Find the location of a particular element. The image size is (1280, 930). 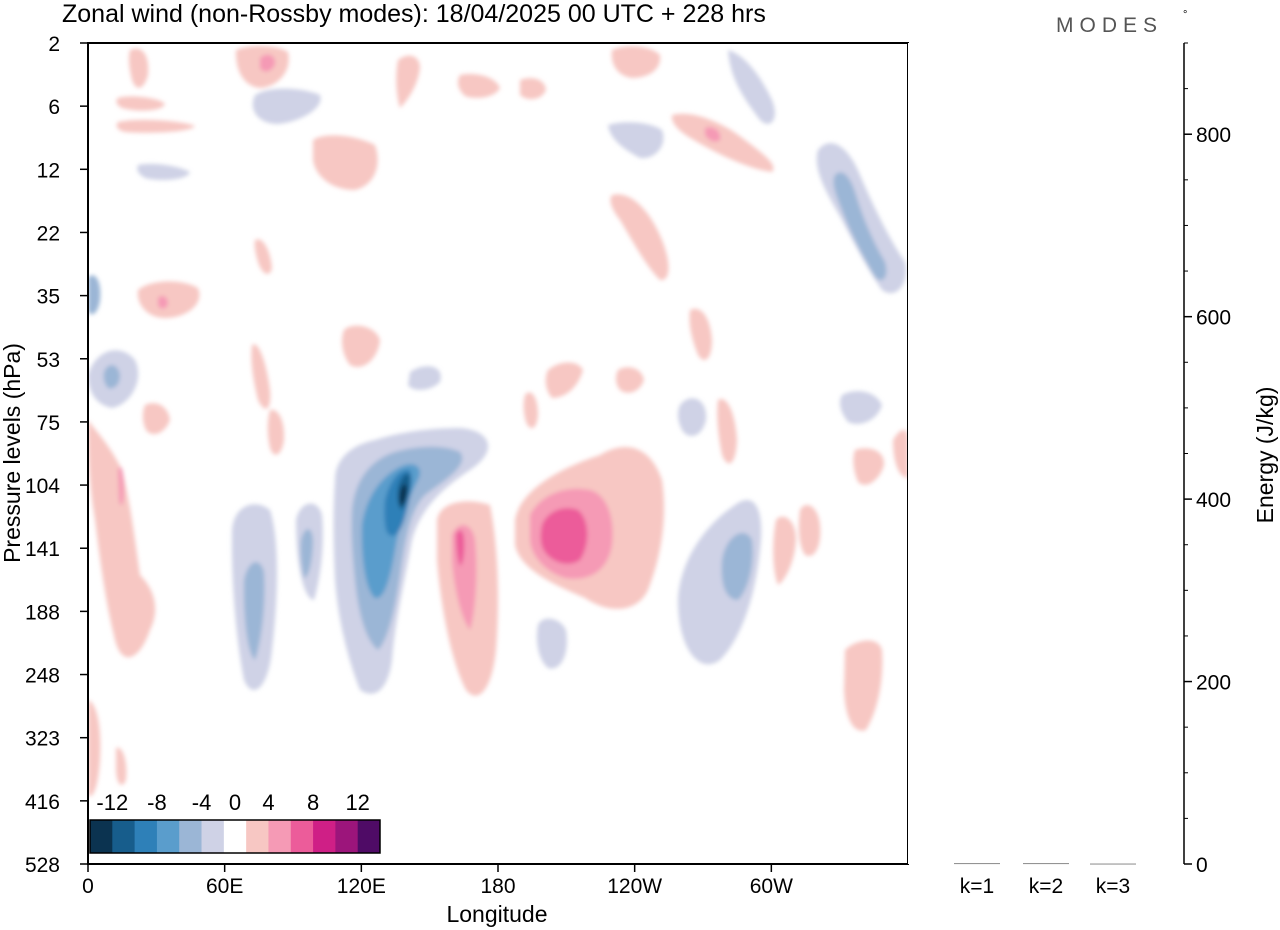

brand-logo: MODES is located at coordinates (1109, 25).